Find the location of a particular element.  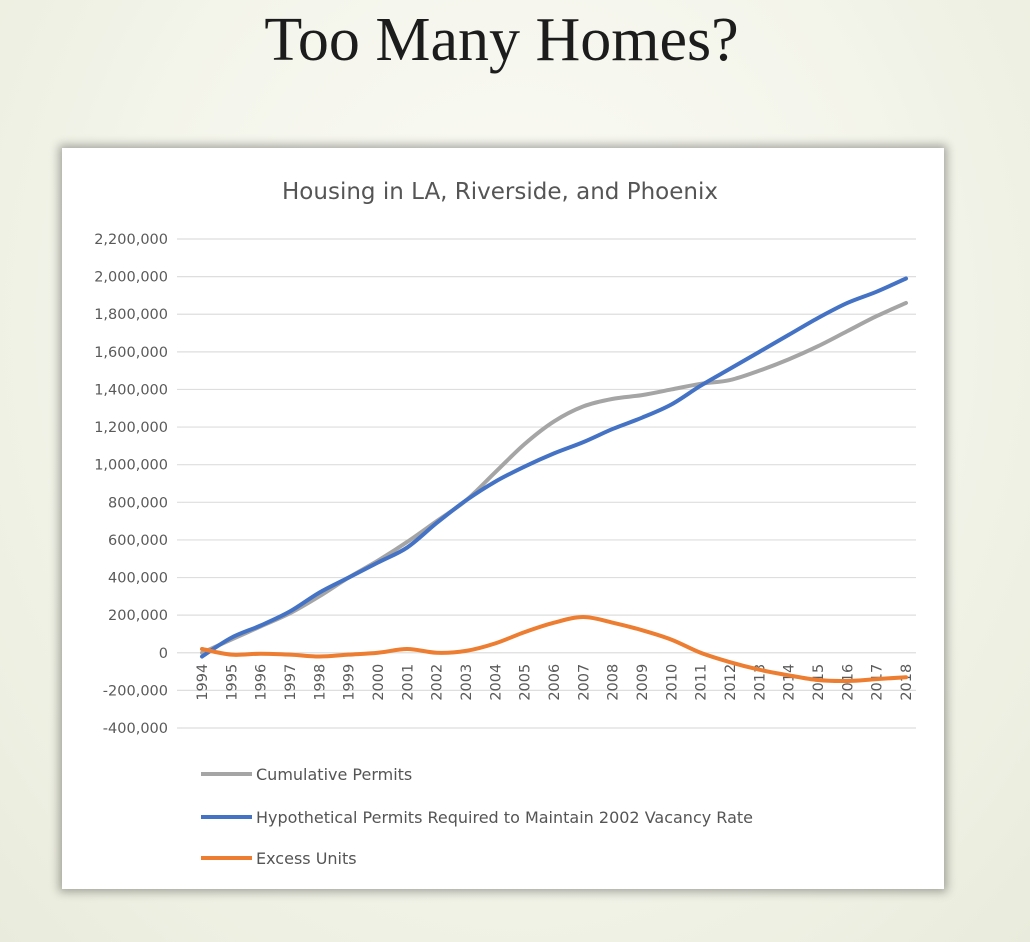

x-tick-label: 2006 is located at coordinates (555, 682).